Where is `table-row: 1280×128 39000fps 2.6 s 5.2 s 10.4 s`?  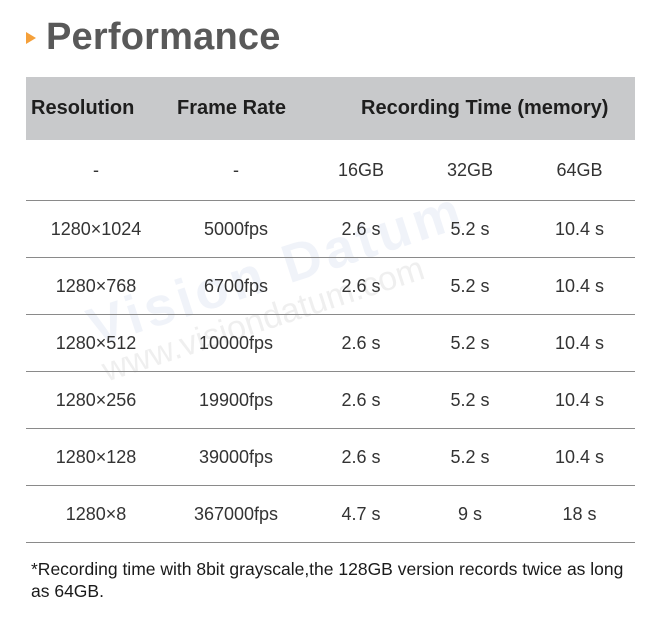
table-row: 1280×128 39000fps 2.6 s 5.2 s 10.4 s is located at coordinates (330, 457).